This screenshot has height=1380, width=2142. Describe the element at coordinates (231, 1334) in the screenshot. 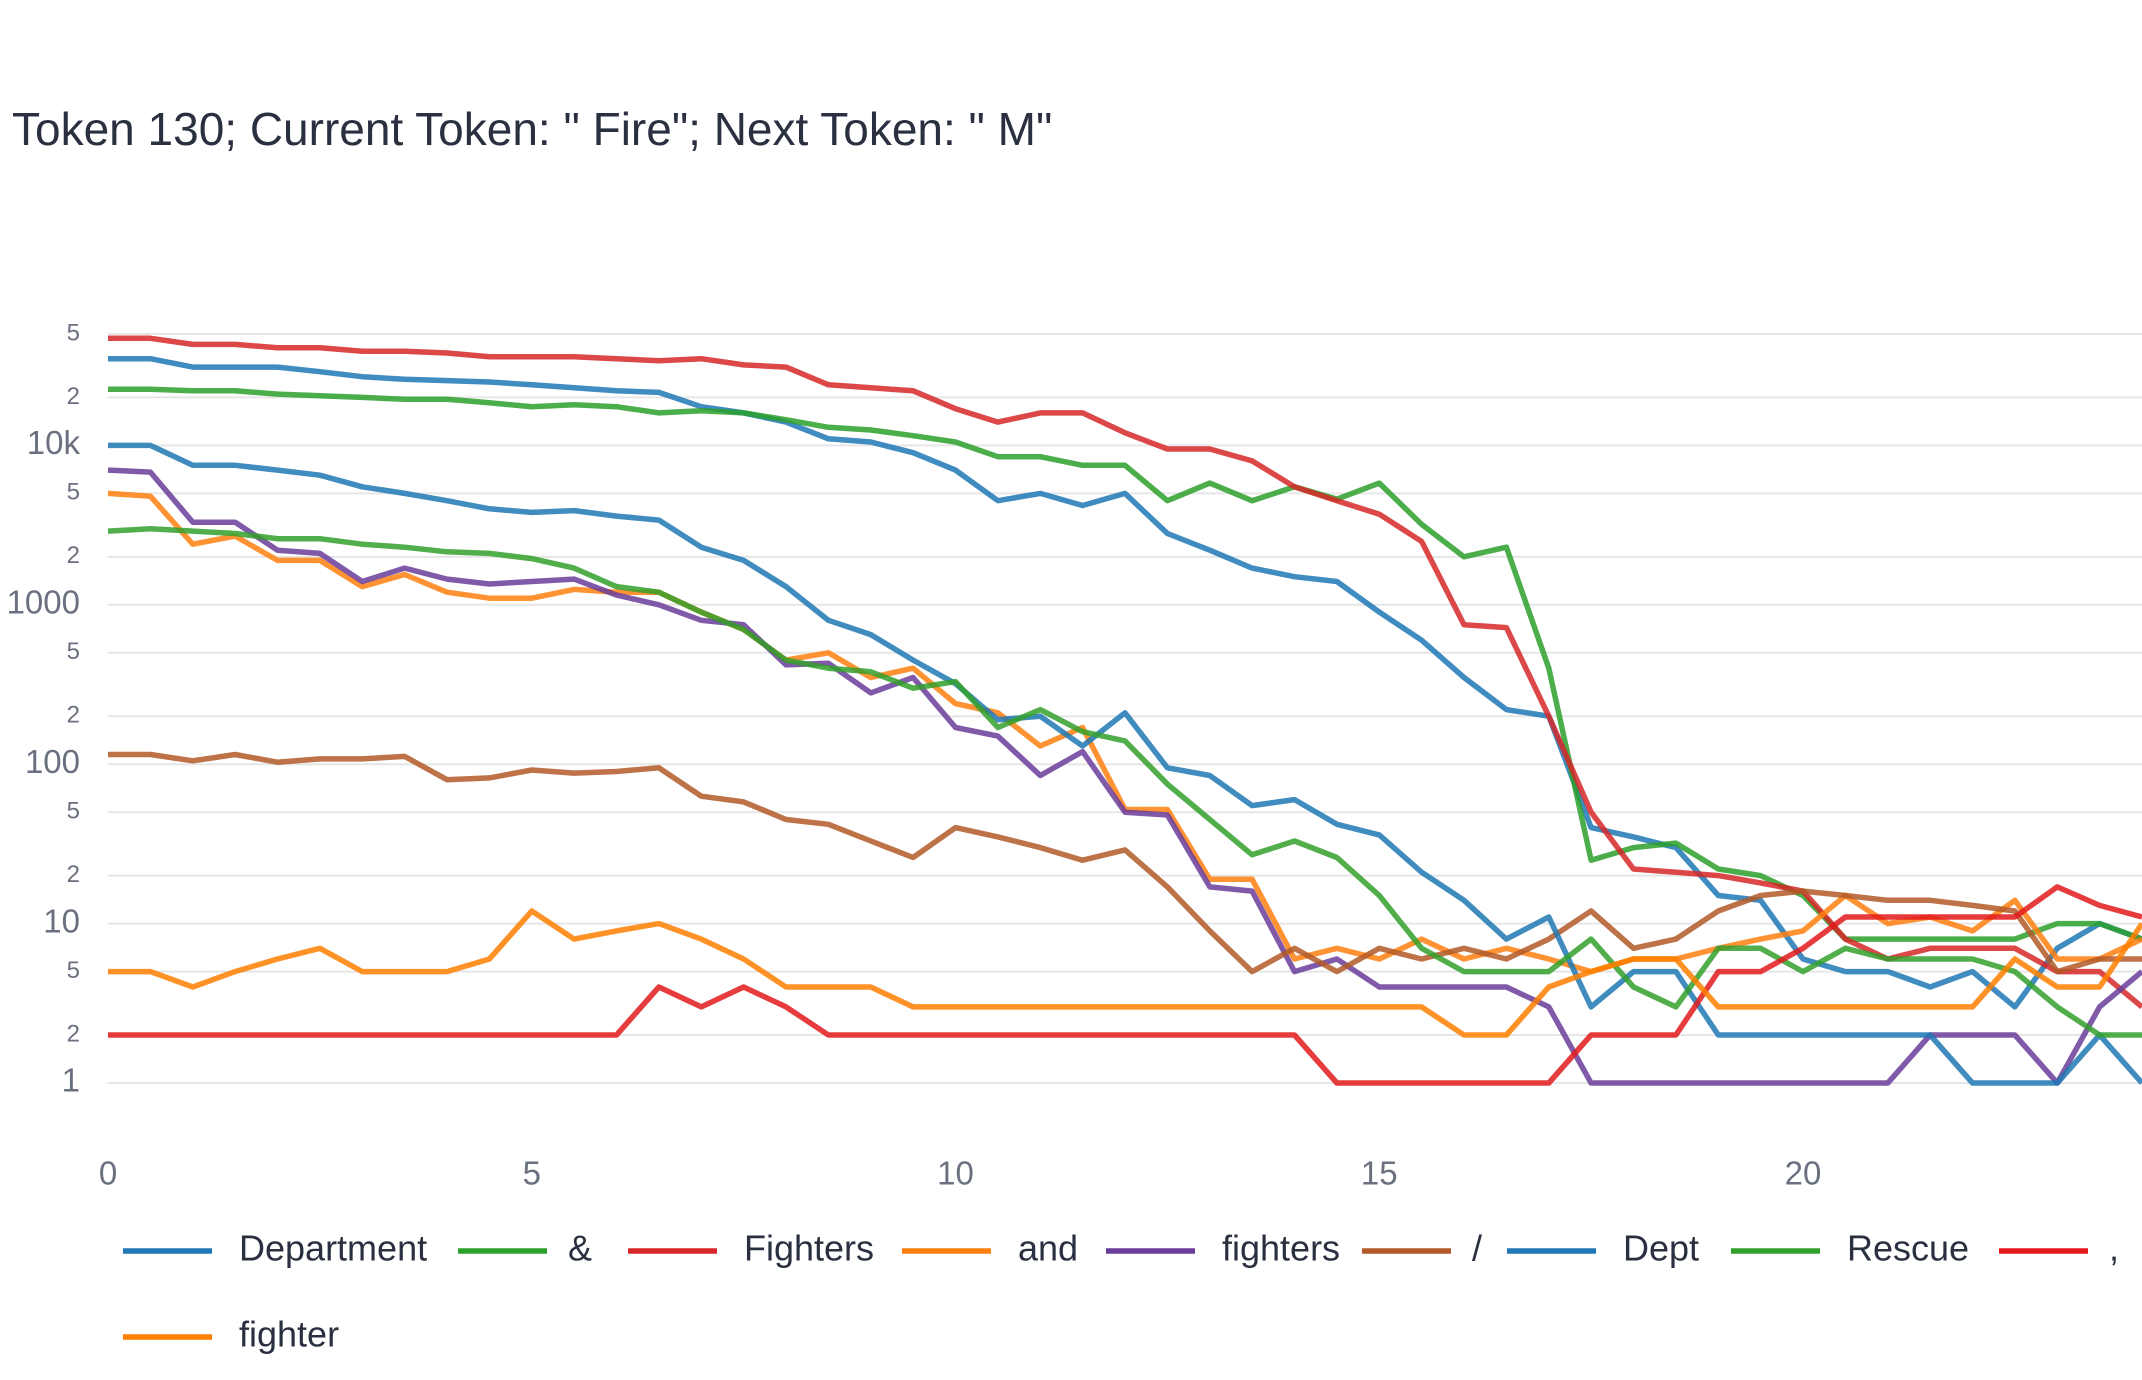

I see `legend-item: fighter` at that location.